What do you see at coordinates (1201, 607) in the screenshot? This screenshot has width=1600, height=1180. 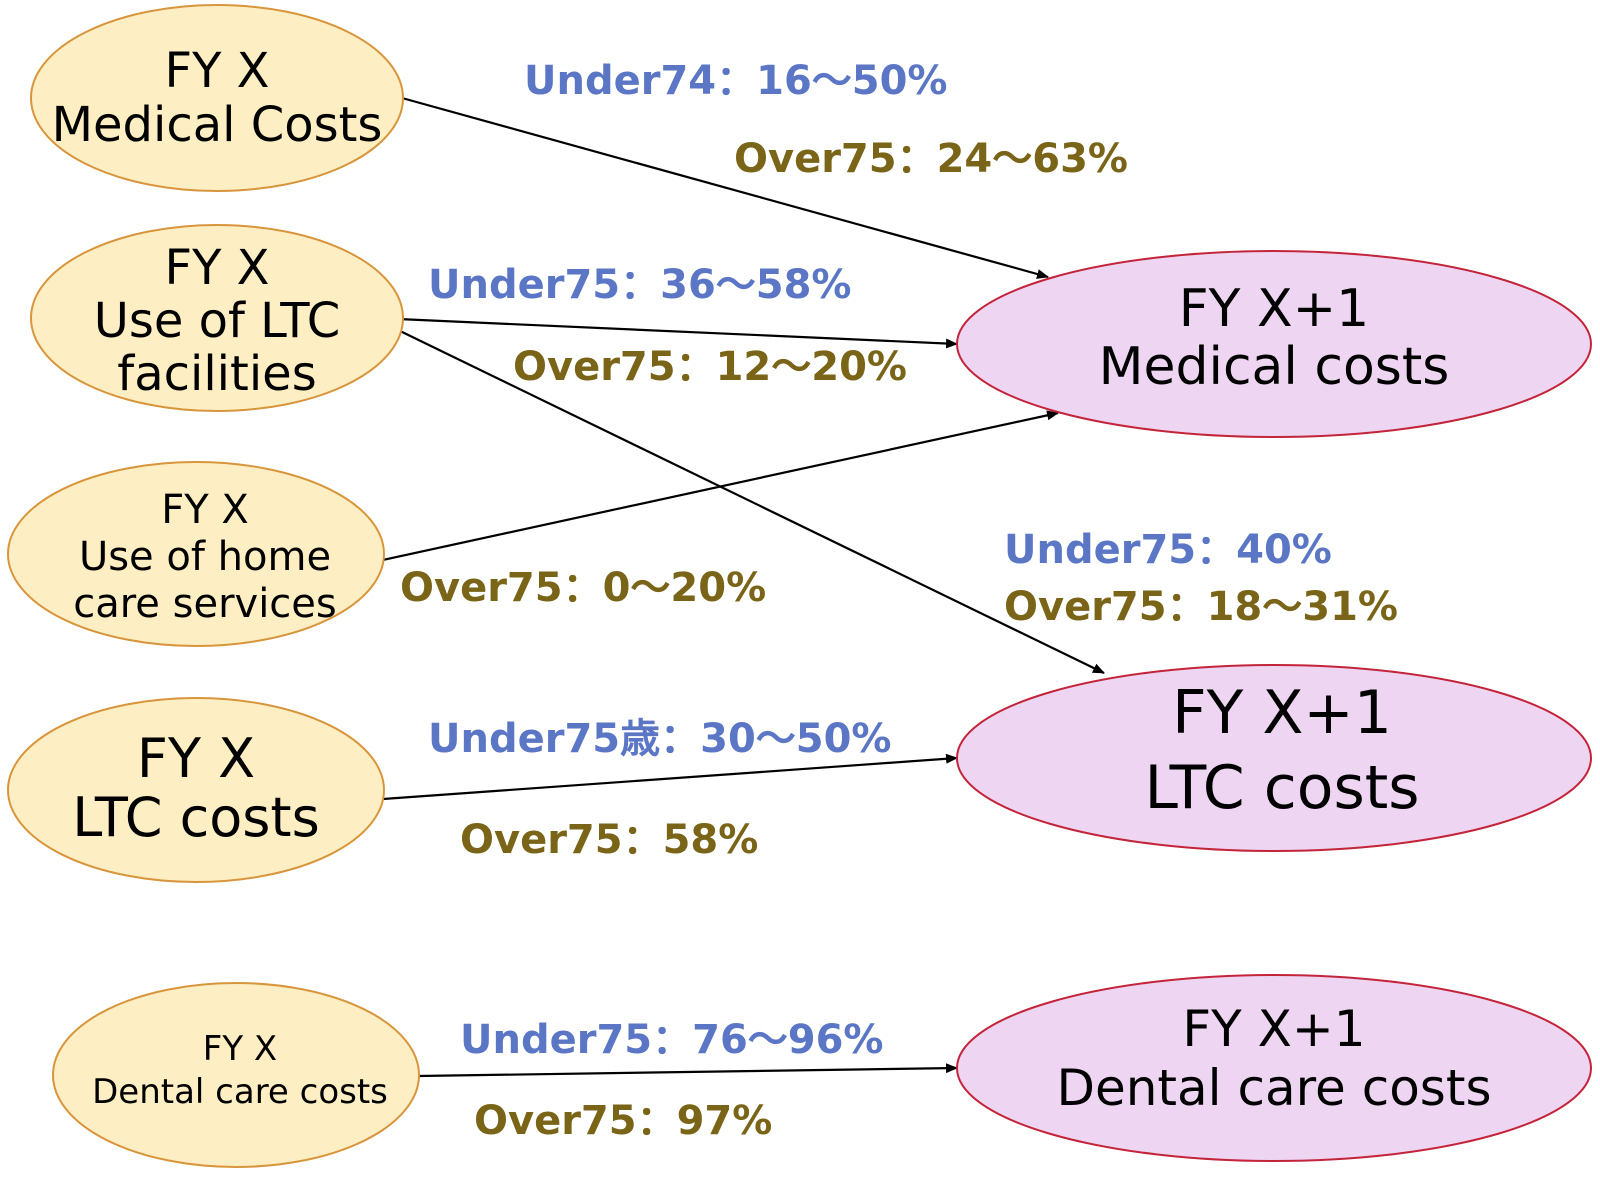 I see `label-facilities-ltc-over: Over75：18～31%` at bounding box center [1201, 607].